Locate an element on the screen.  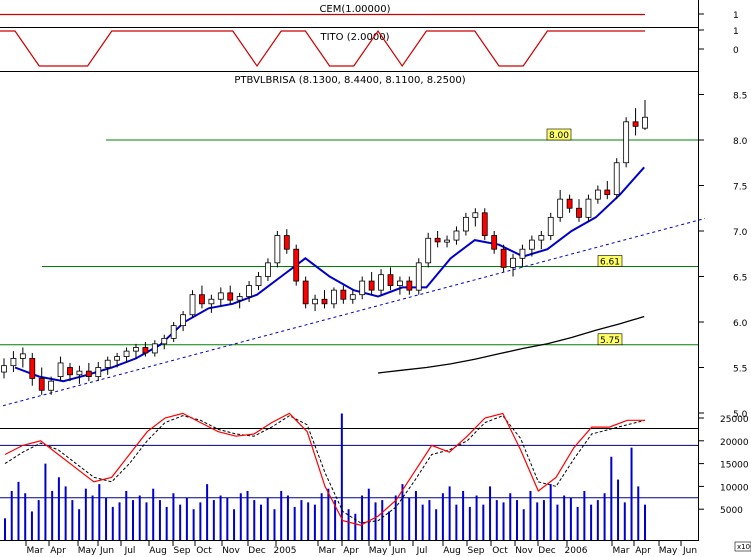
support-label: 6.61 is located at coordinates (610, 262).